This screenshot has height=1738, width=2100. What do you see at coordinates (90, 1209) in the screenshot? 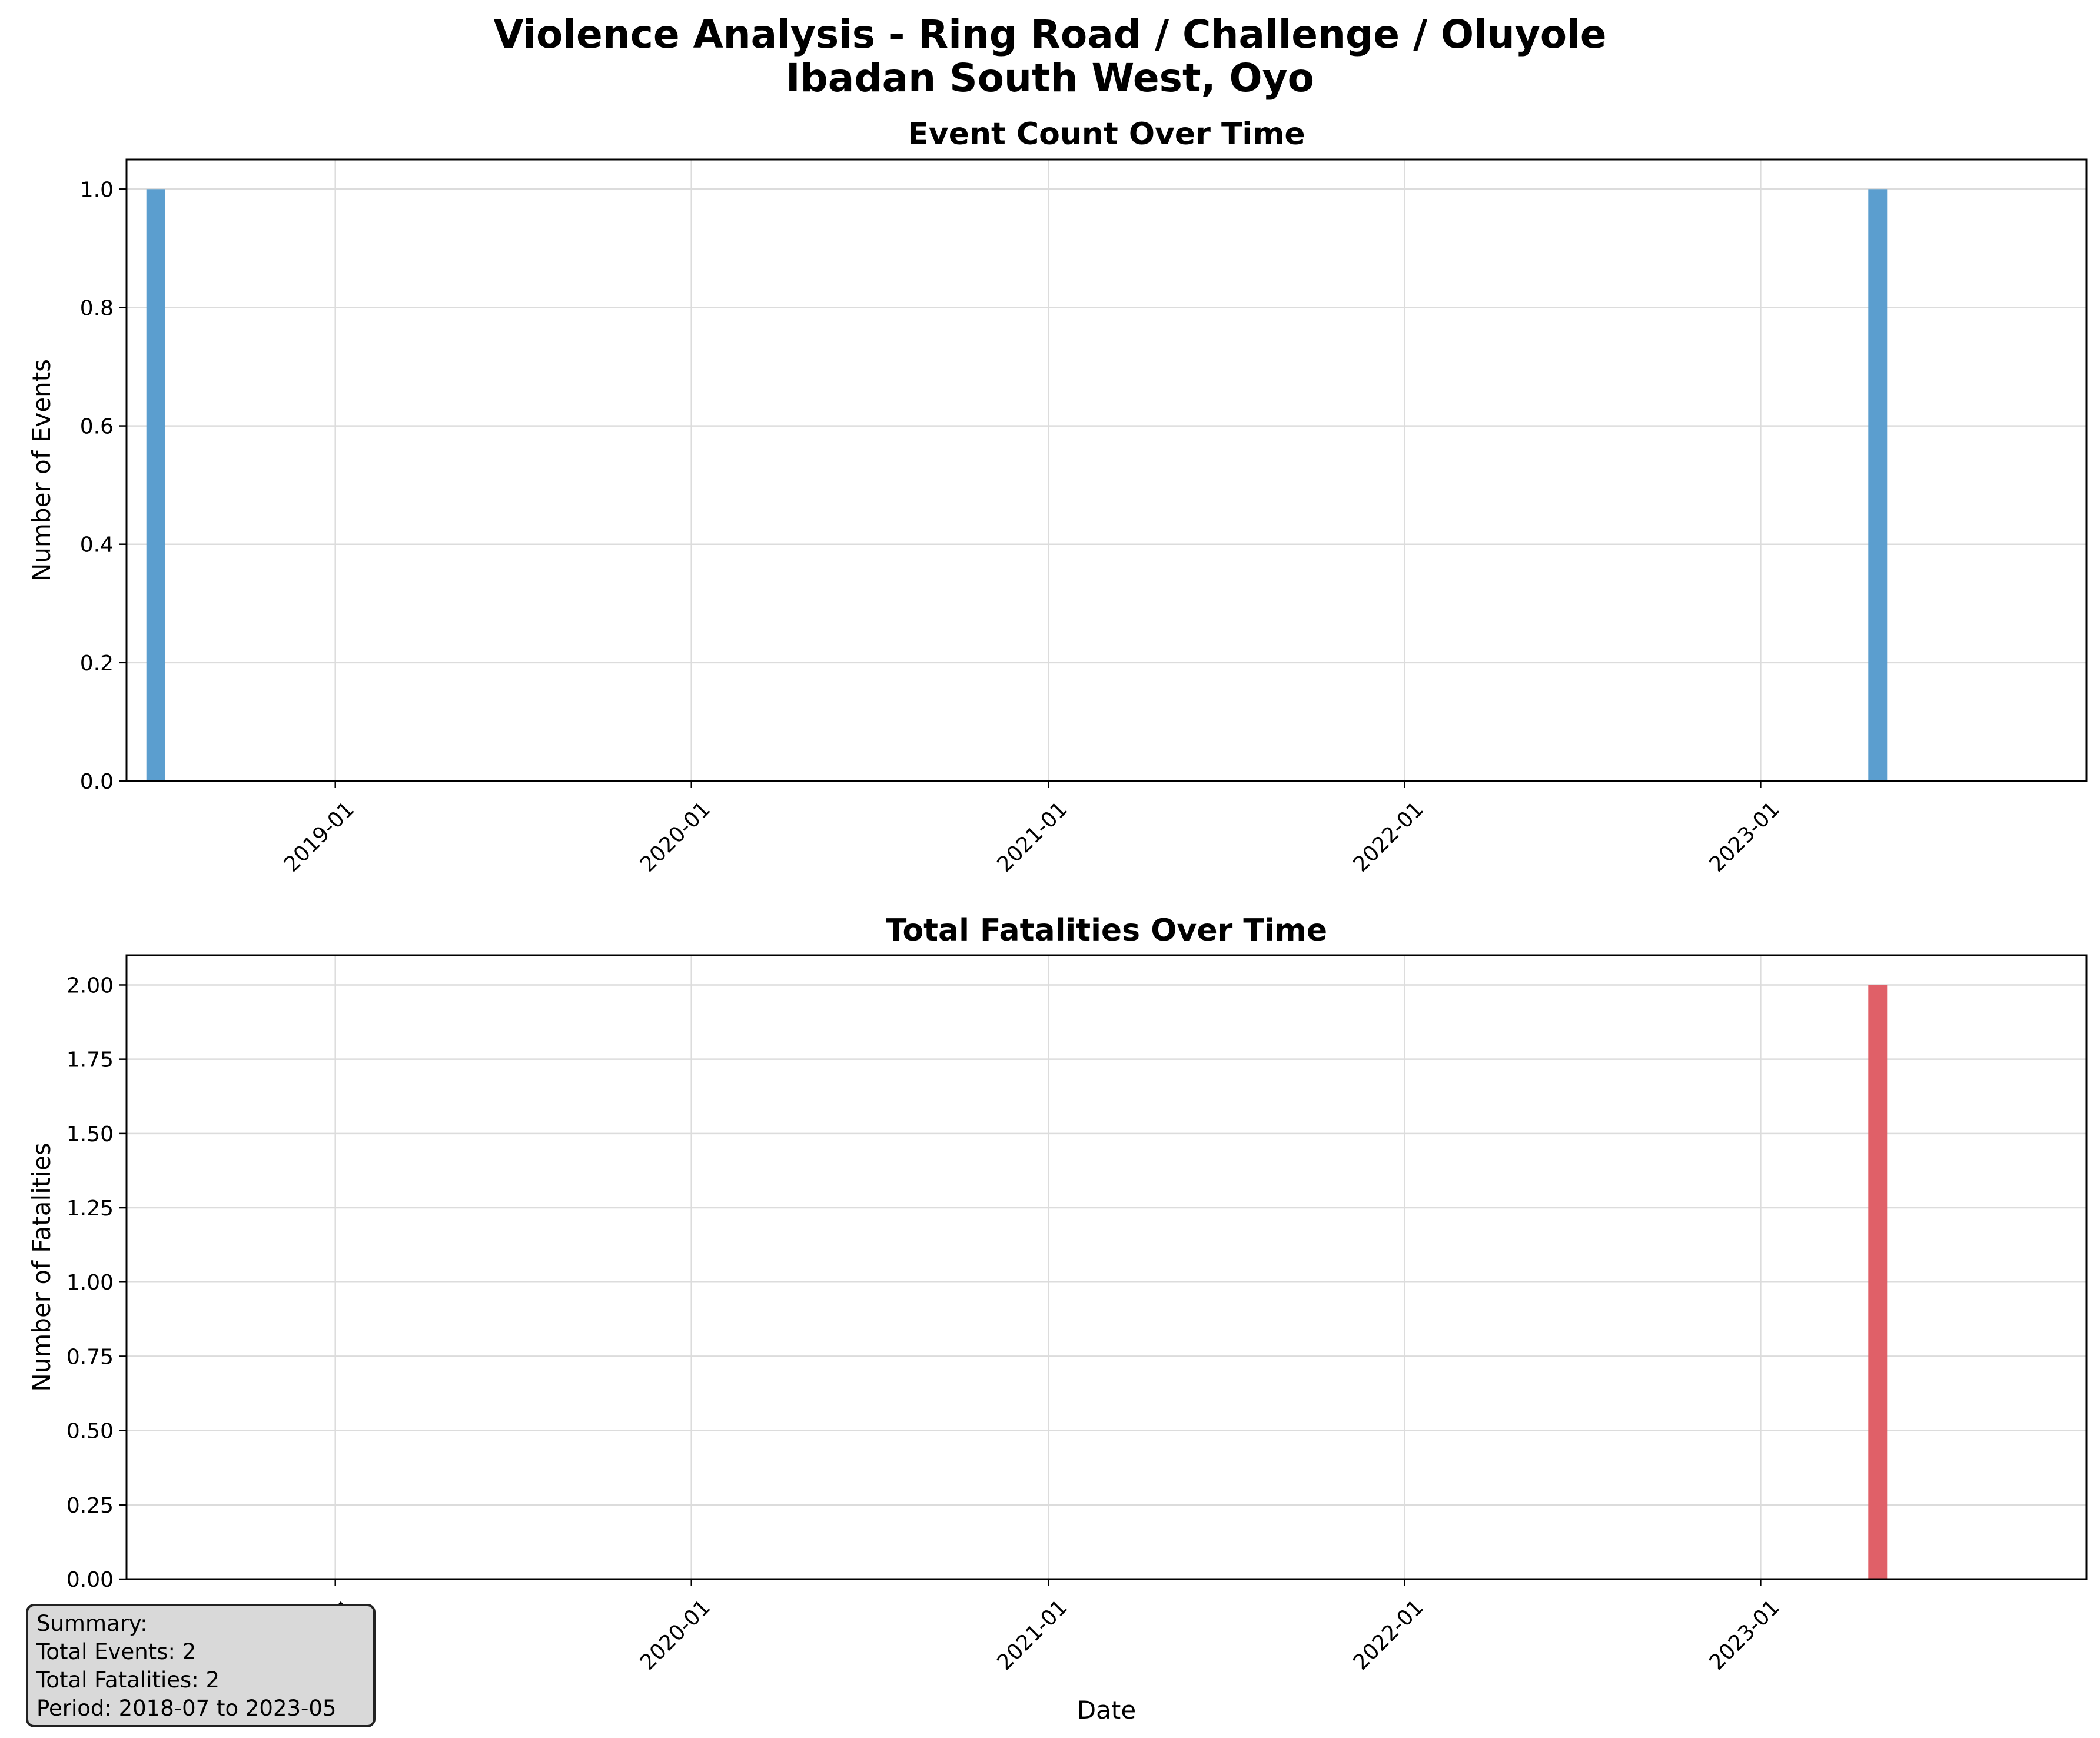
I see `y-tick-label: 1.25` at bounding box center [90, 1209].